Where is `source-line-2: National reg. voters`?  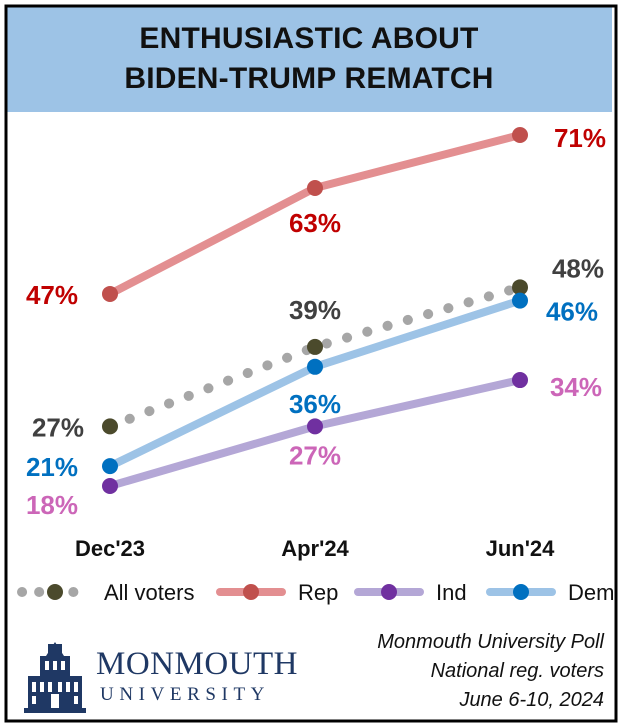
source-line-2: National reg. voters is located at coordinates (517, 671).